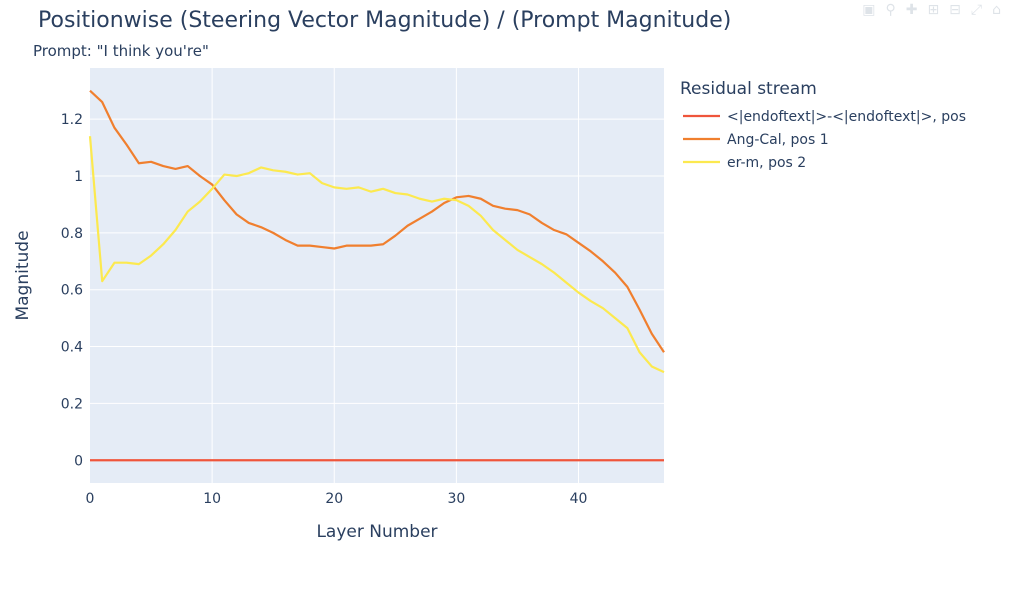 This screenshot has width=1017, height=594. I want to click on reset-icon: ⌂, so click(996, 10).